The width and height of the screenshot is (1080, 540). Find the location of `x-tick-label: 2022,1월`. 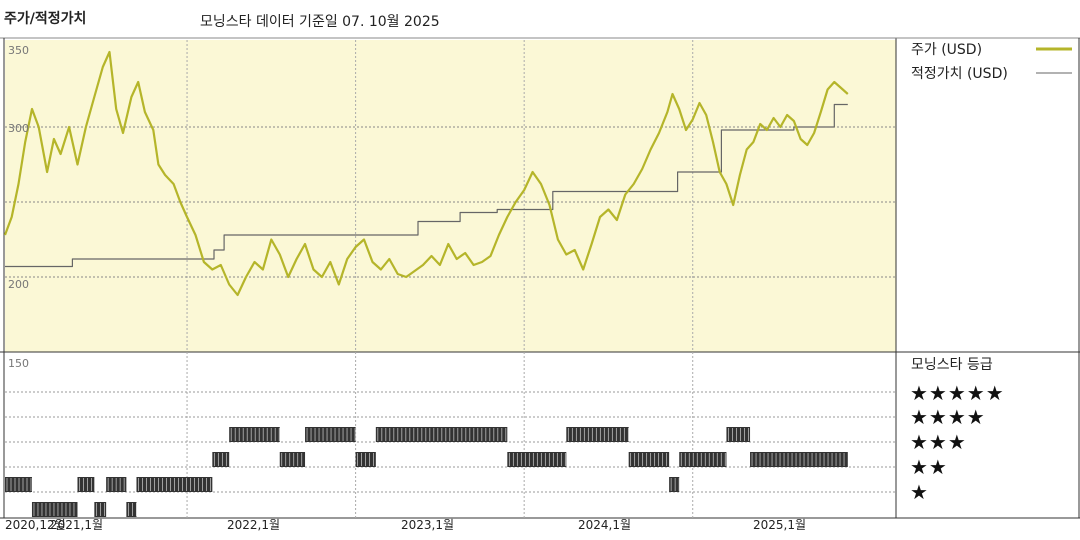

x-tick-label: 2022,1월 is located at coordinates (253, 525).